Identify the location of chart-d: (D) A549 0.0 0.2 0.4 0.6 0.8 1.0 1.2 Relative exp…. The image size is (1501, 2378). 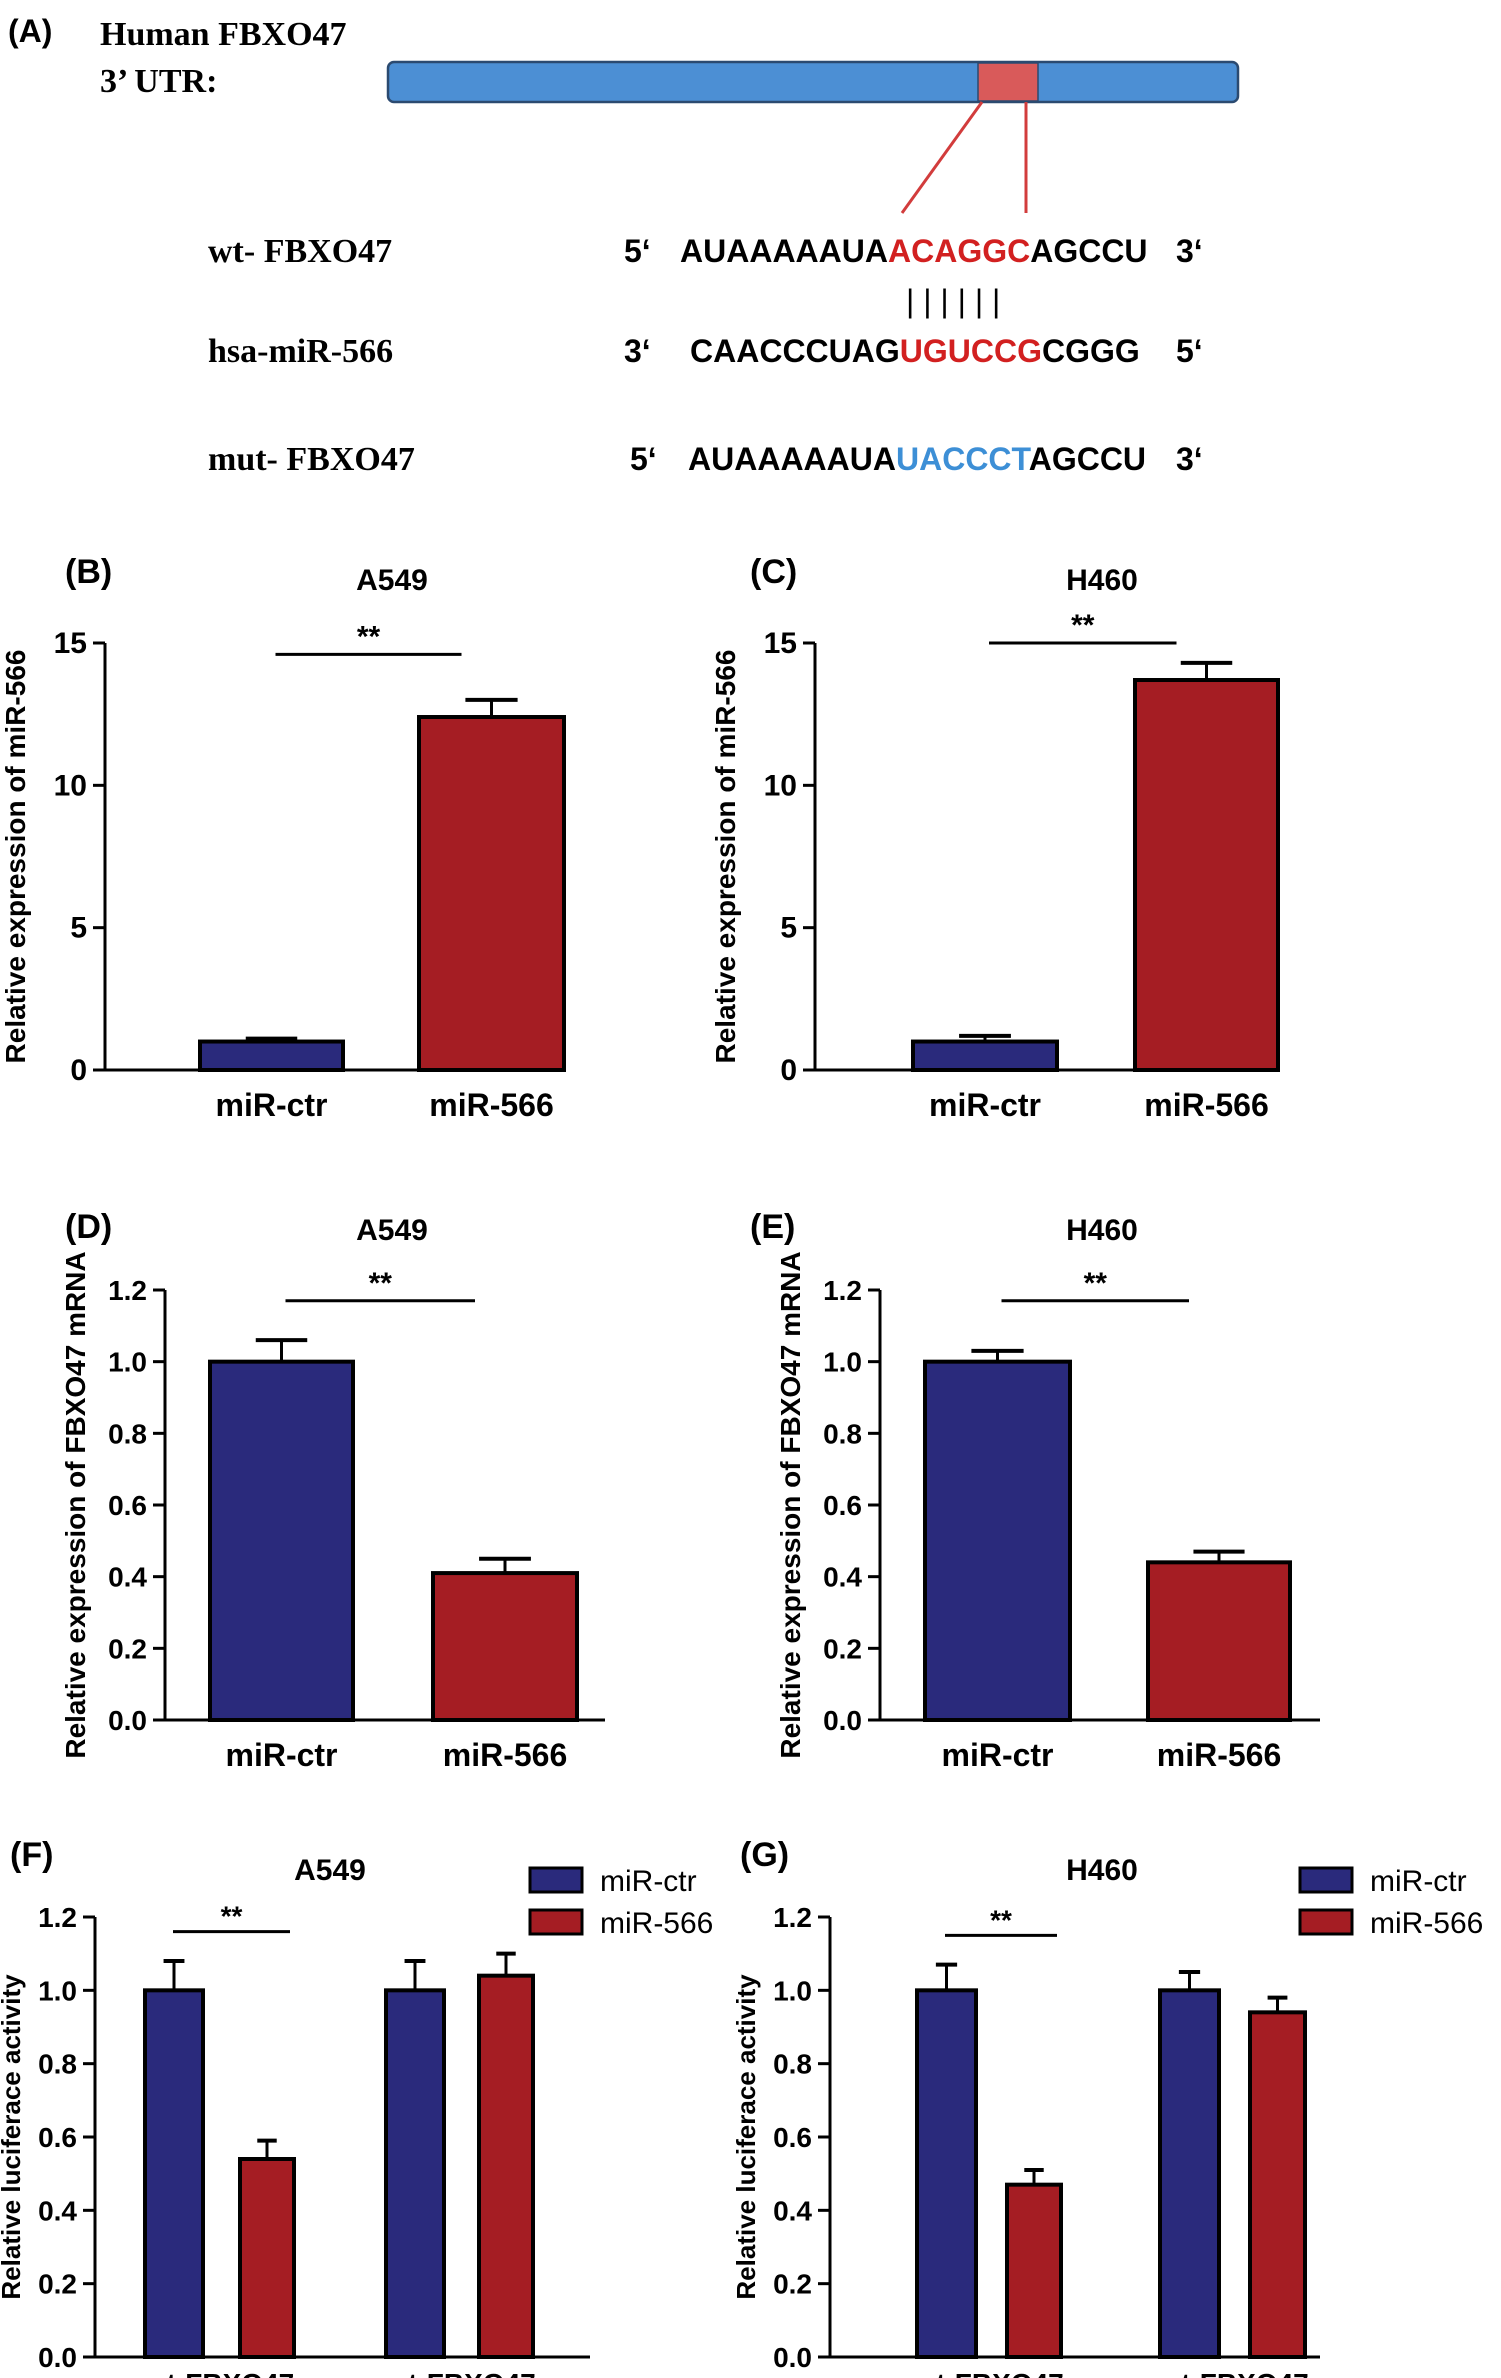
(332, 1490).